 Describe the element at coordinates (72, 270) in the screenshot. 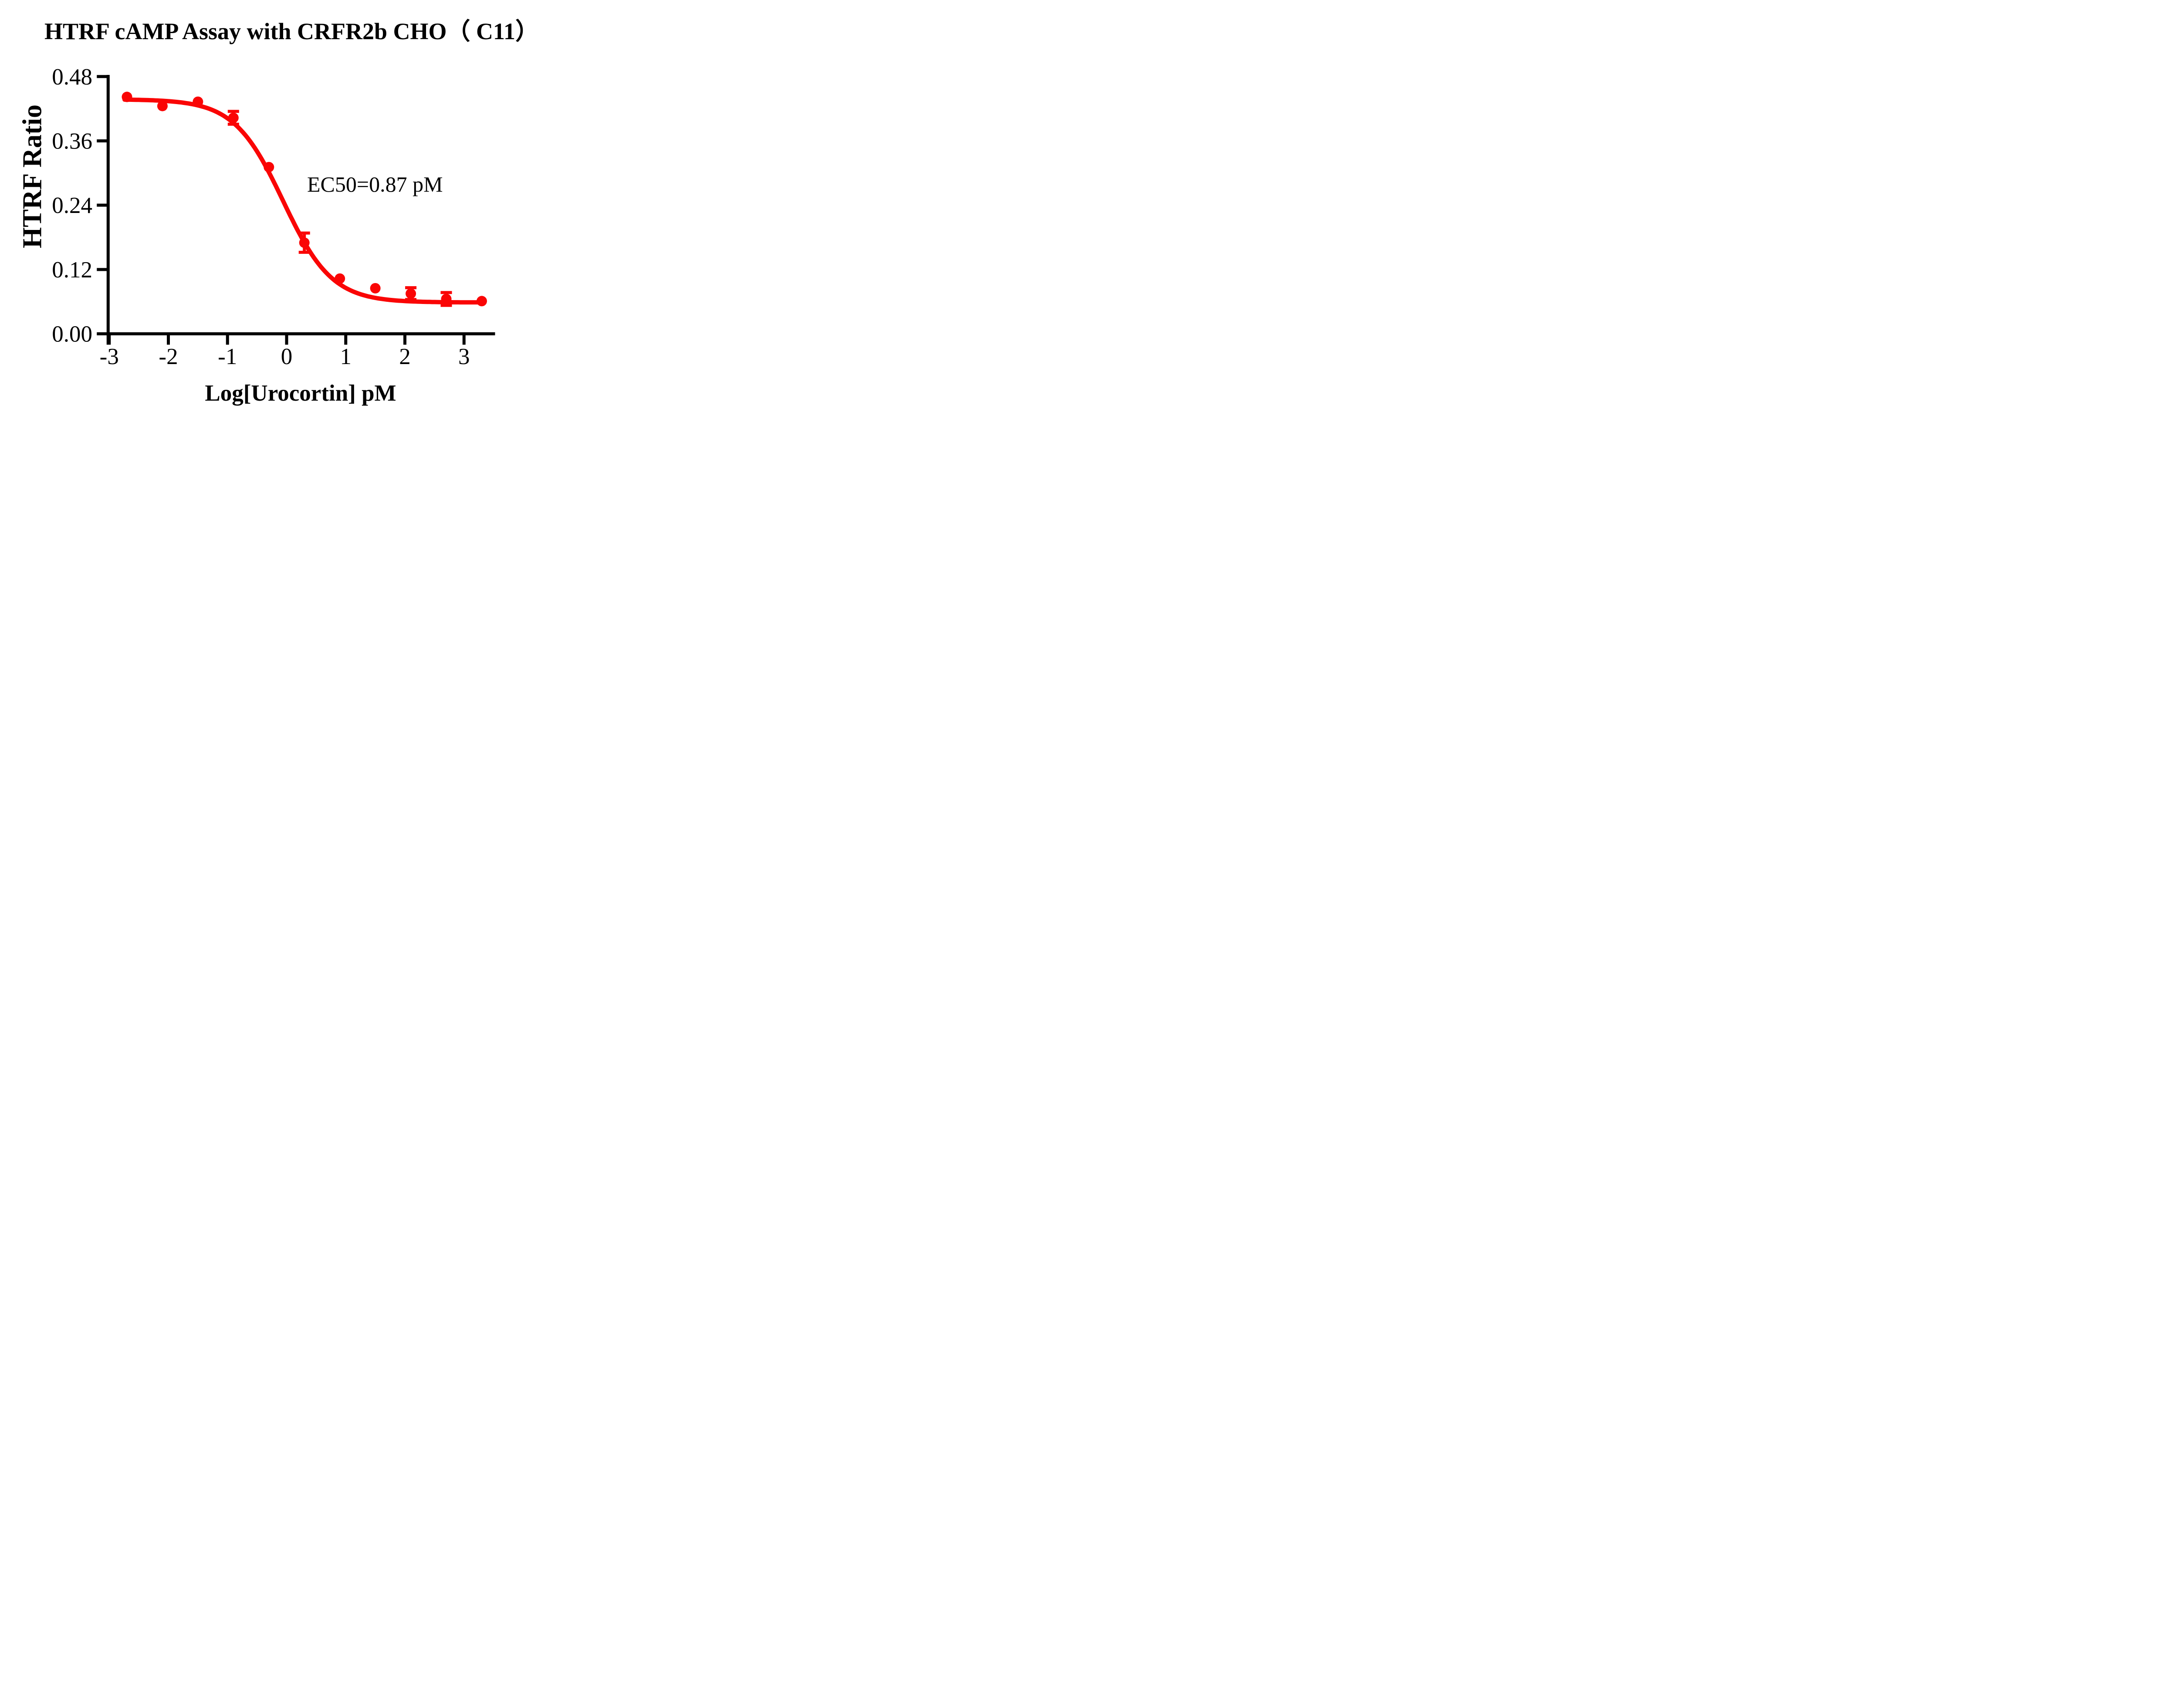

I see `y-tick-label: 0.12` at that location.